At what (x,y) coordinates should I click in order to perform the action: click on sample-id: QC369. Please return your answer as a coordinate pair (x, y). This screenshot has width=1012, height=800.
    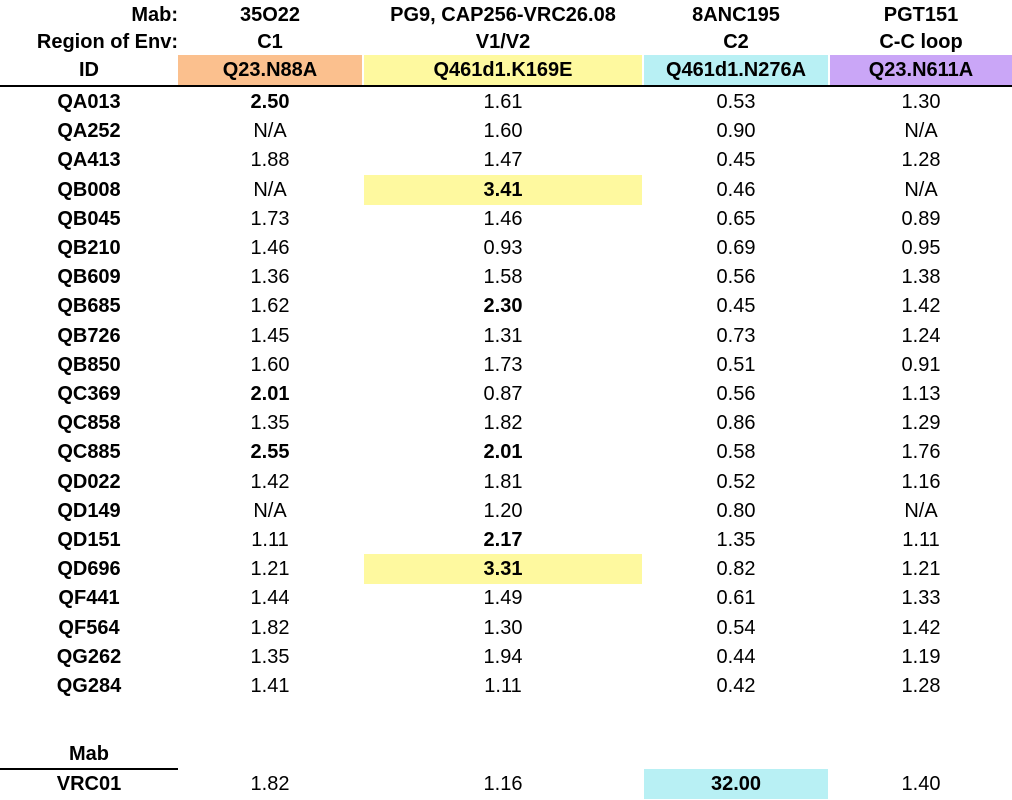
    Looking at the image, I should click on (89, 394).